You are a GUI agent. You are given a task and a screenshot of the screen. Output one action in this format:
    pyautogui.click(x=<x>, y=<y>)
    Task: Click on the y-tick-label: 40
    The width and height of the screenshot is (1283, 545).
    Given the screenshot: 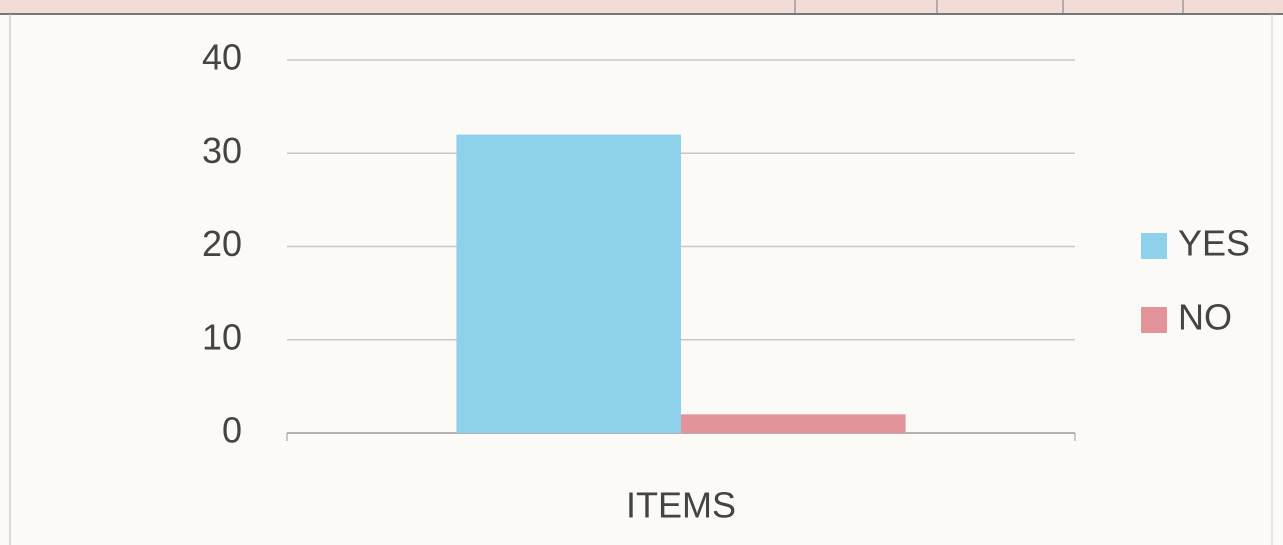 What is the action you would take?
    pyautogui.click(x=222, y=57)
    